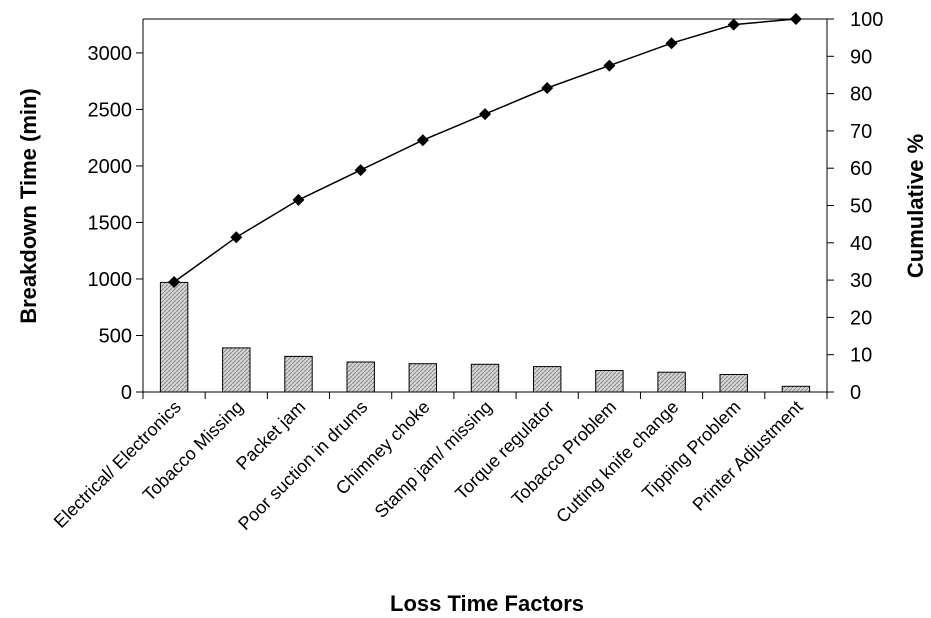 This screenshot has width=931, height=618. I want to click on left-tick-label-0: 0, so click(126, 393).